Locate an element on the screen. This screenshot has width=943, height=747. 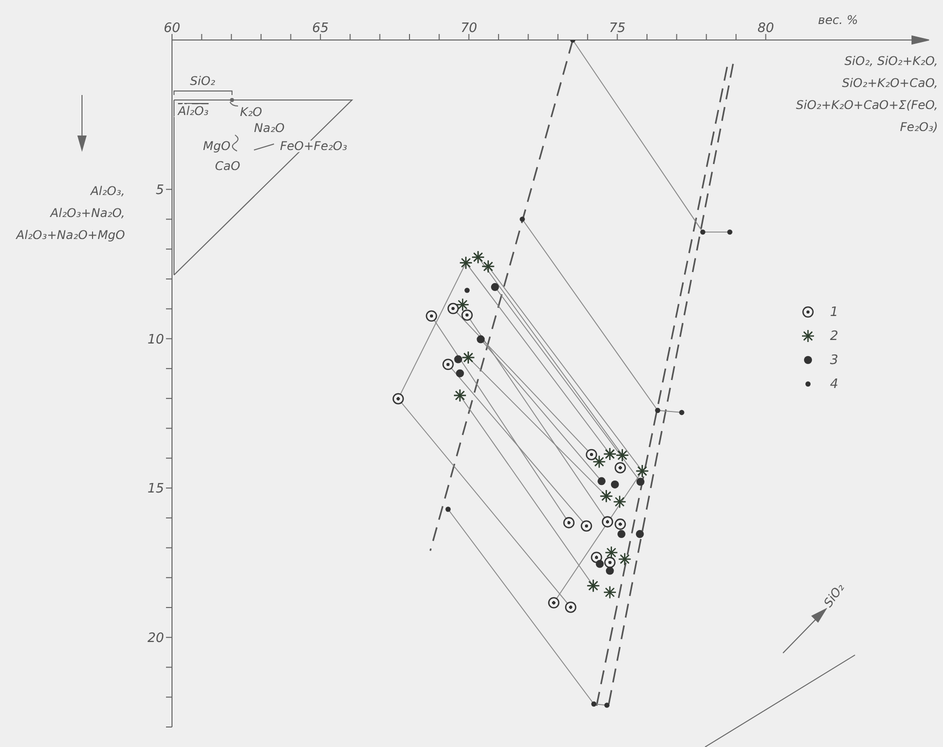
x-tick-label: 80 is located at coordinates (765, 28).